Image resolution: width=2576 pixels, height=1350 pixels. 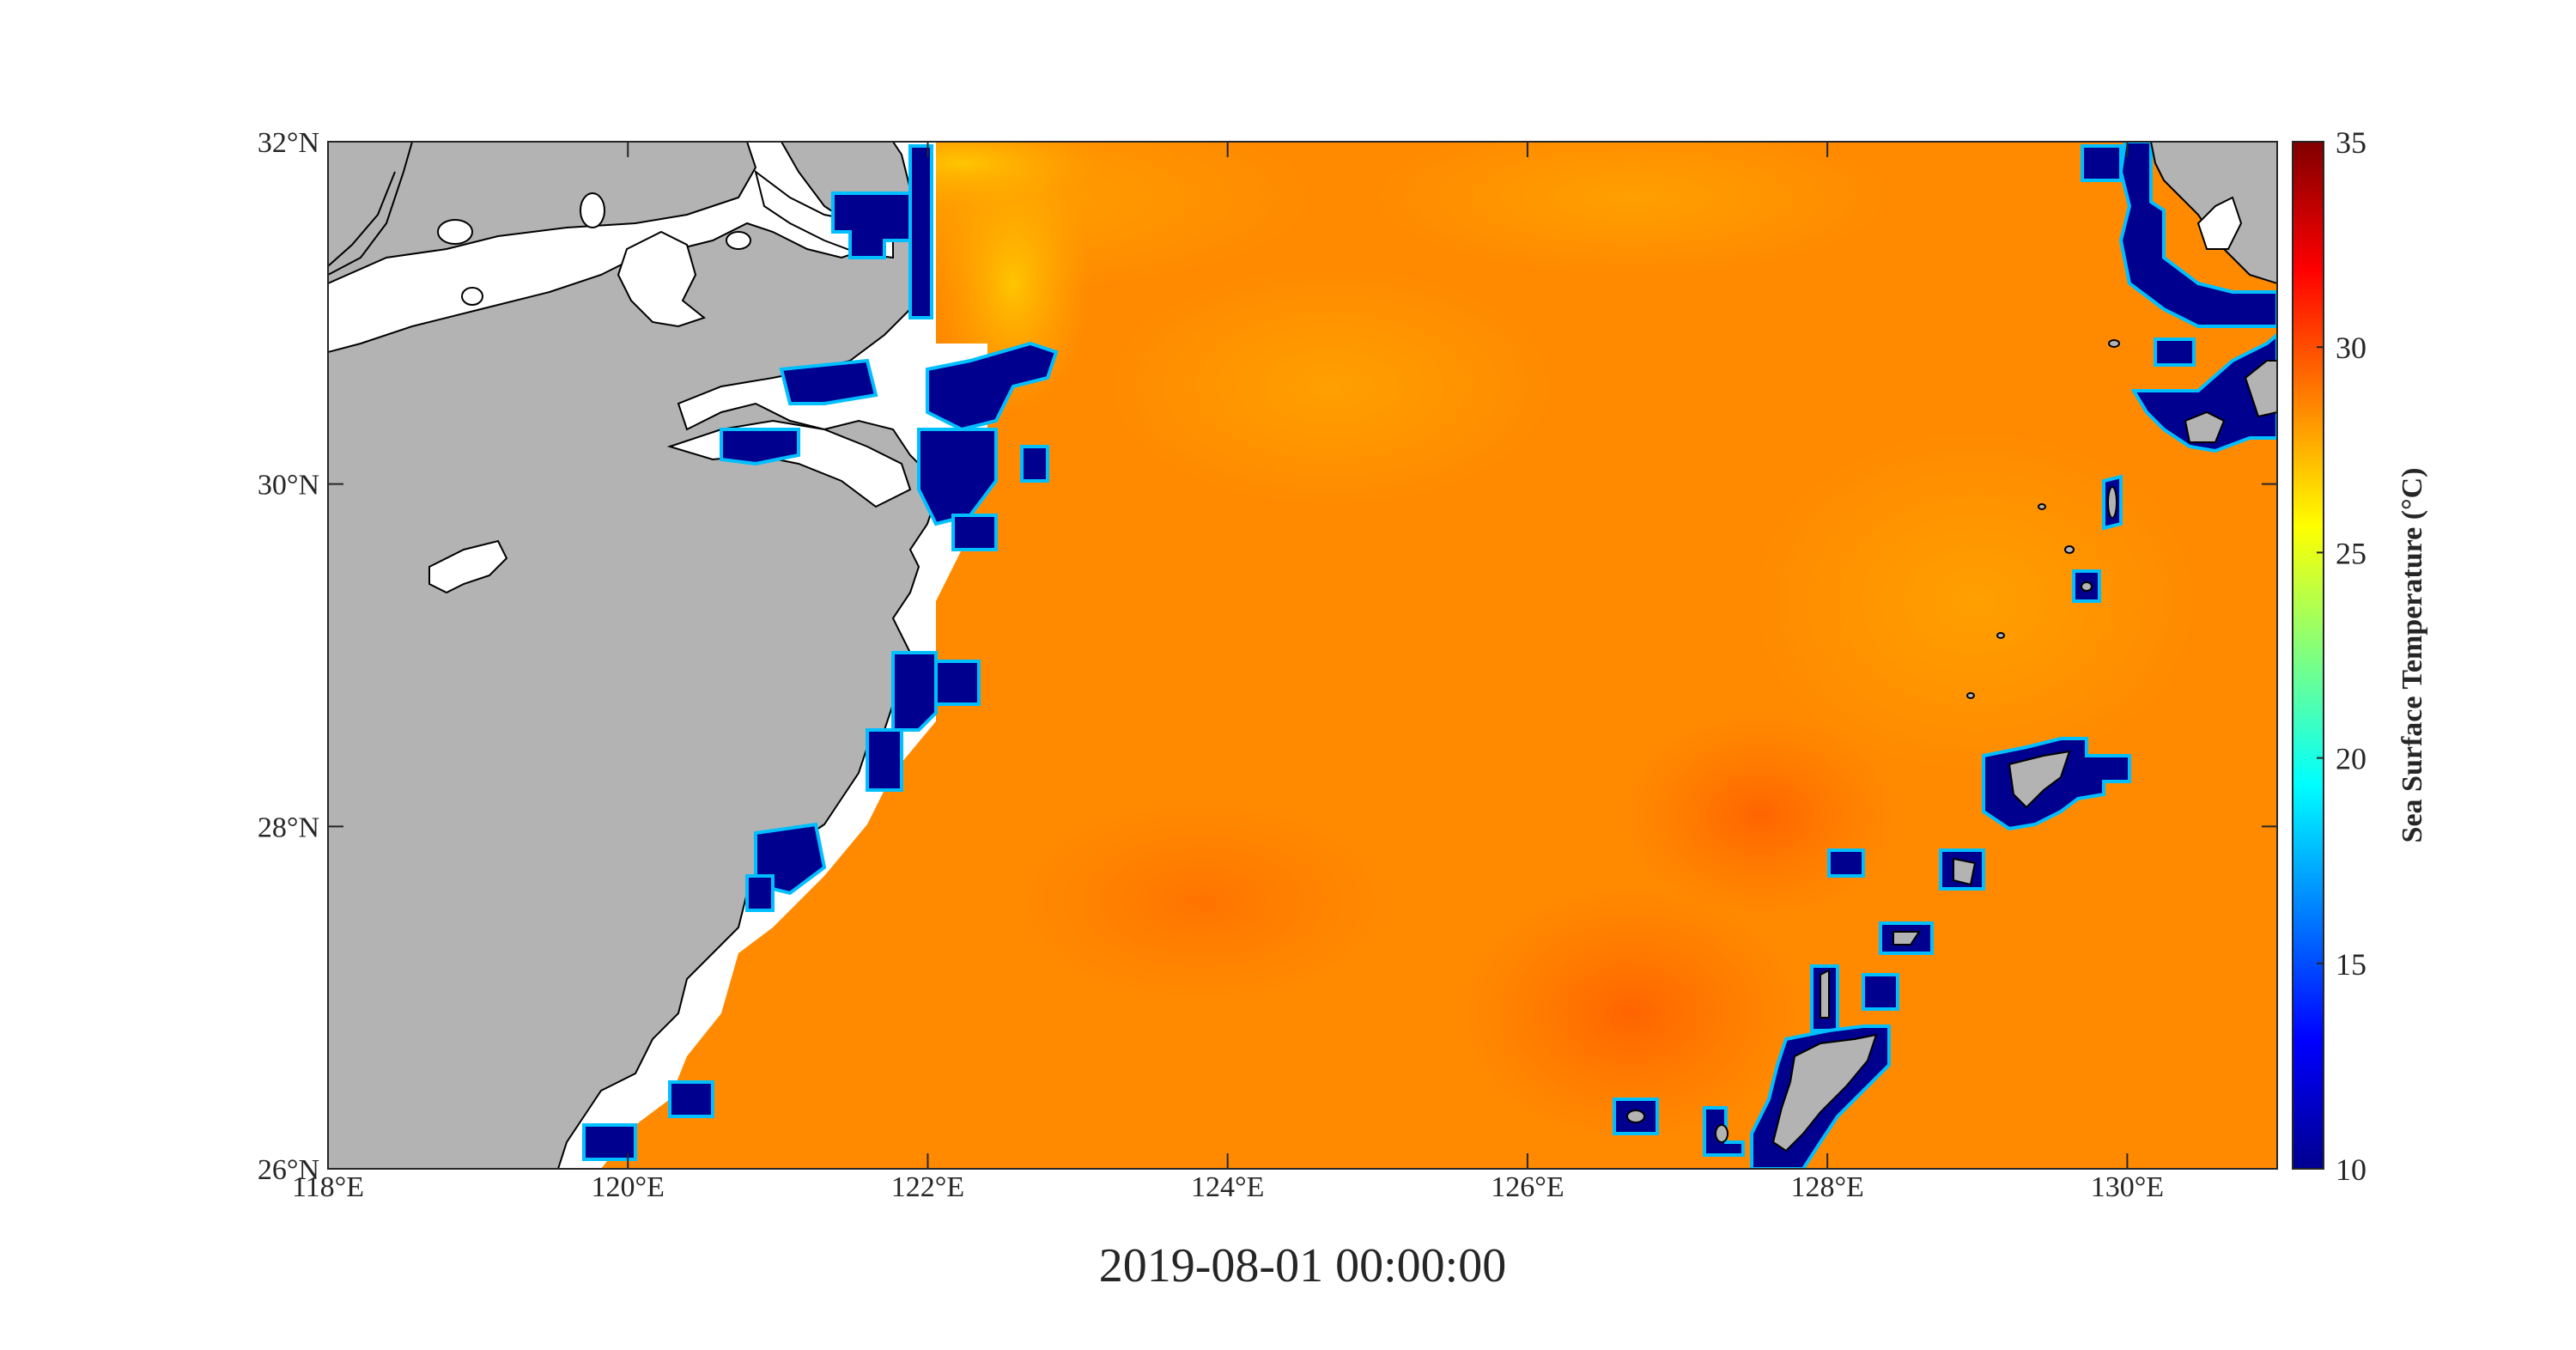 I want to click on kagoshima-bay, so click(x=2219, y=223).